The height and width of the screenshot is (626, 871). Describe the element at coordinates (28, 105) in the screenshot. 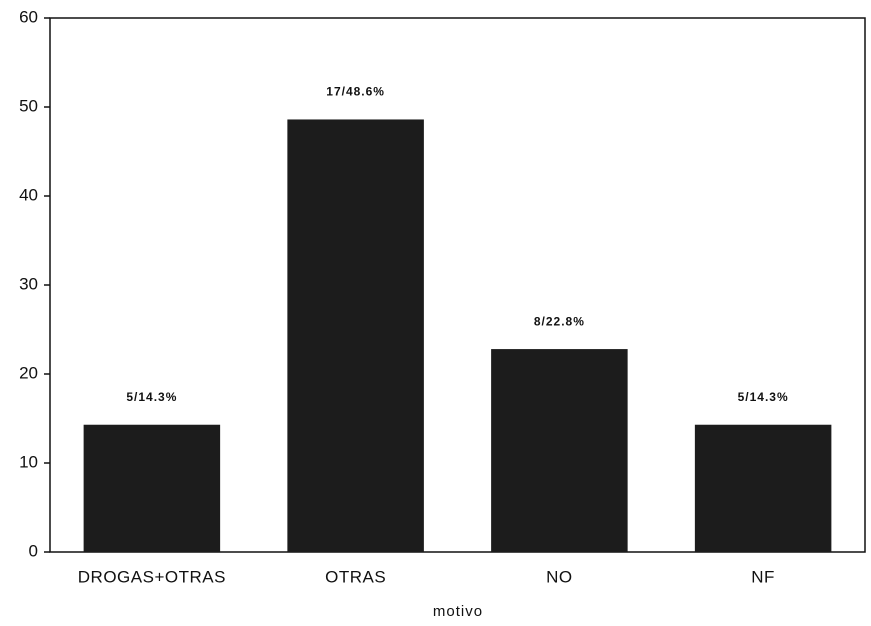

I see `y-tick-label: 50` at that location.